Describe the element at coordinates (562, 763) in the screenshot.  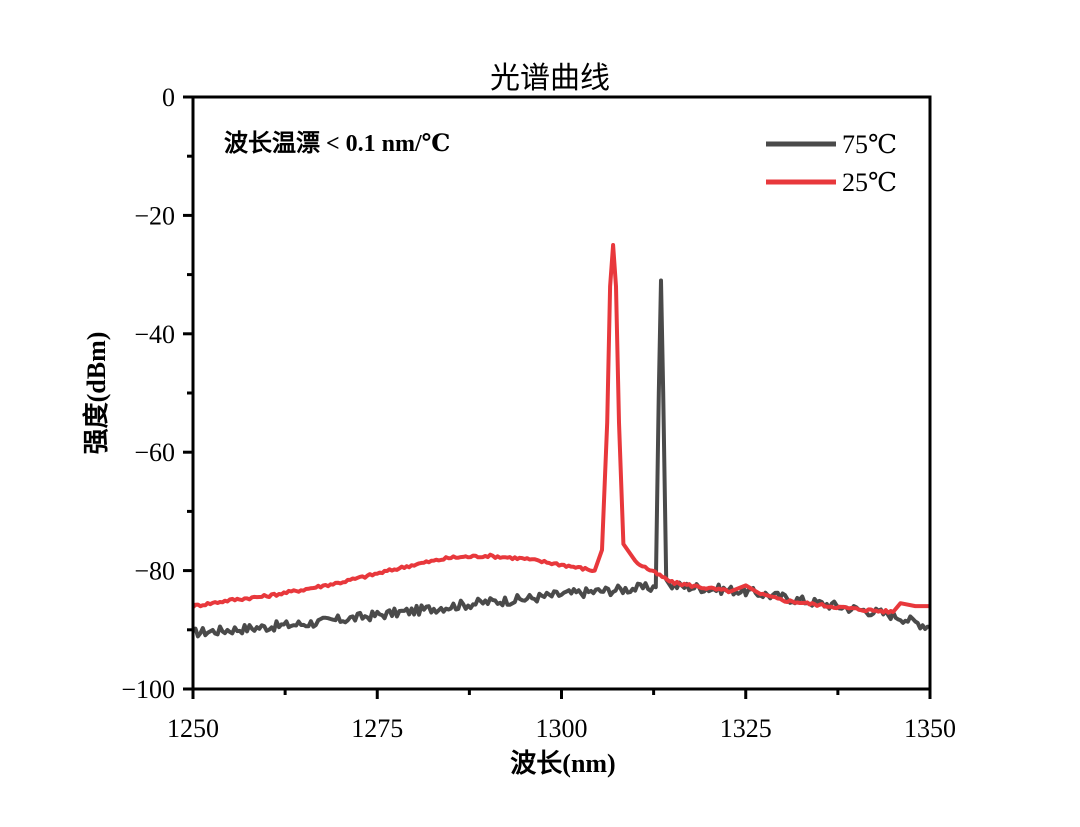
I see `x-axis-label: 波长(nm)` at that location.